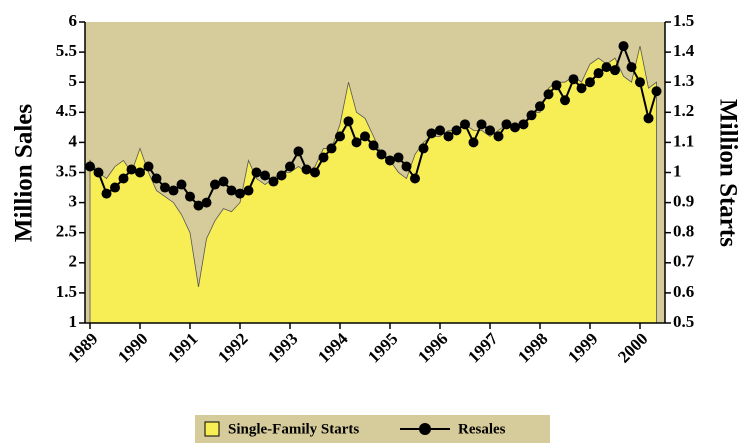 The height and width of the screenshot is (447, 745). I want to click on y2-tick-label: 0.7, so click(684, 261).